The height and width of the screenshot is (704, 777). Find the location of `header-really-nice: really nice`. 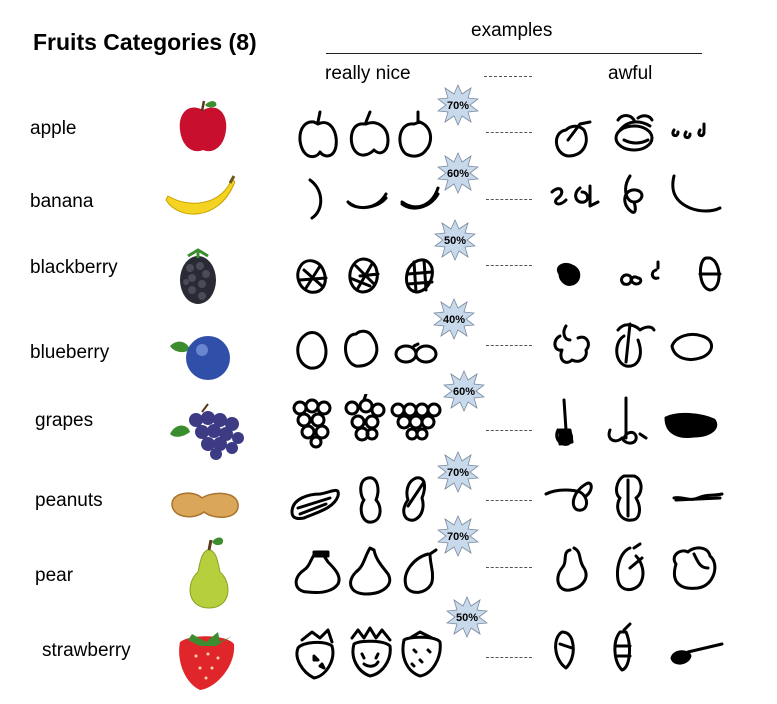

header-really-nice: really nice is located at coordinates (368, 73).